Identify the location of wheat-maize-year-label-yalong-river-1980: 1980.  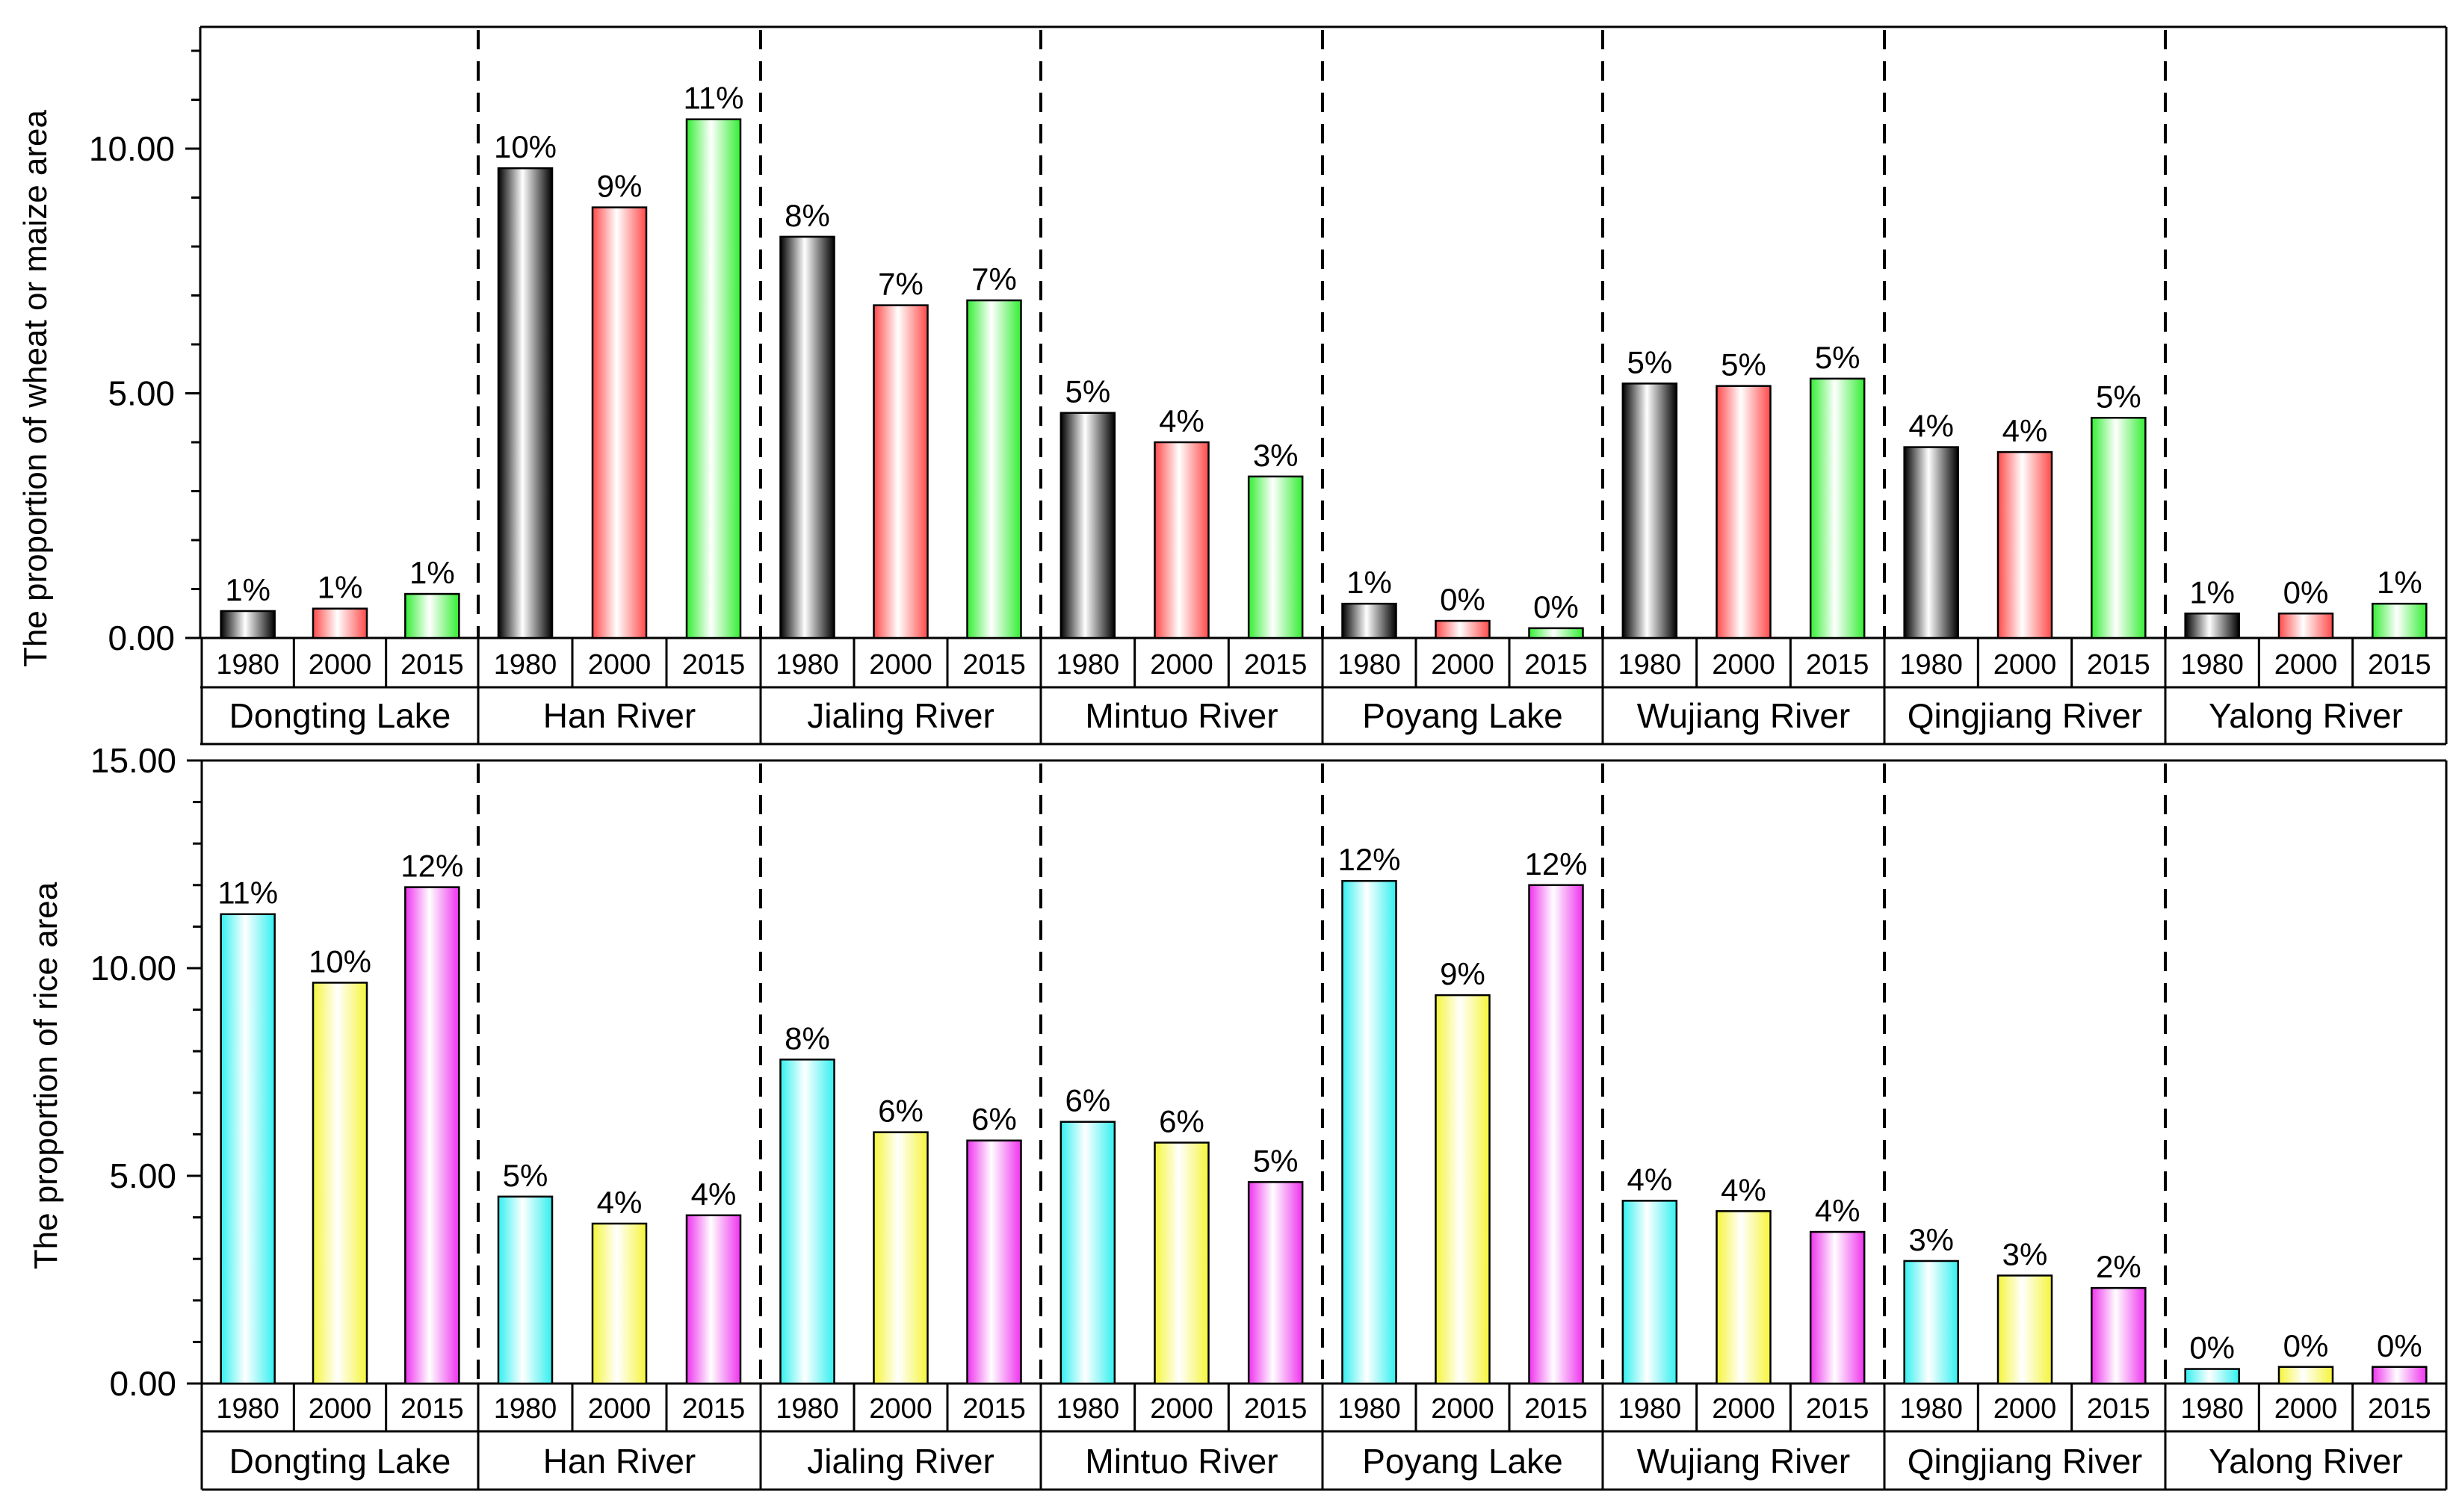
(2212, 665).